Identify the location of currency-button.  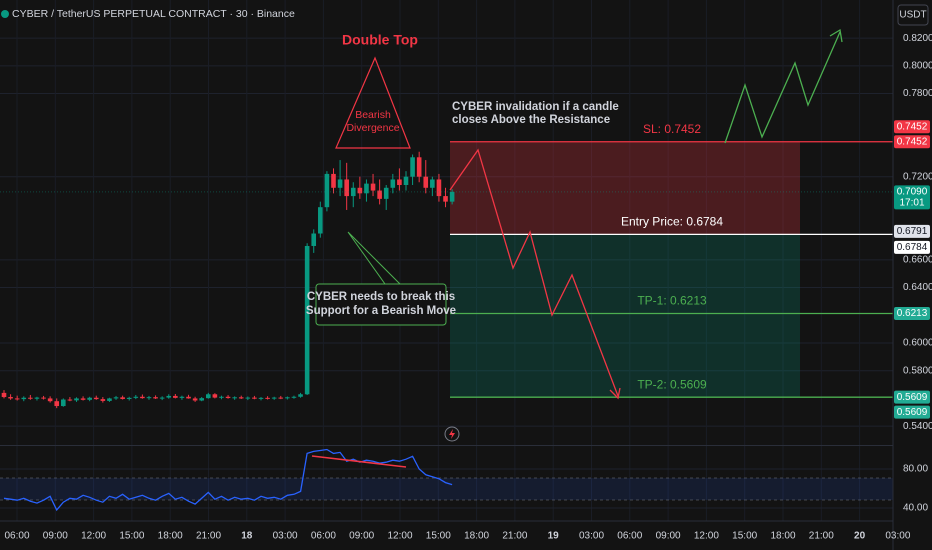
(913, 15).